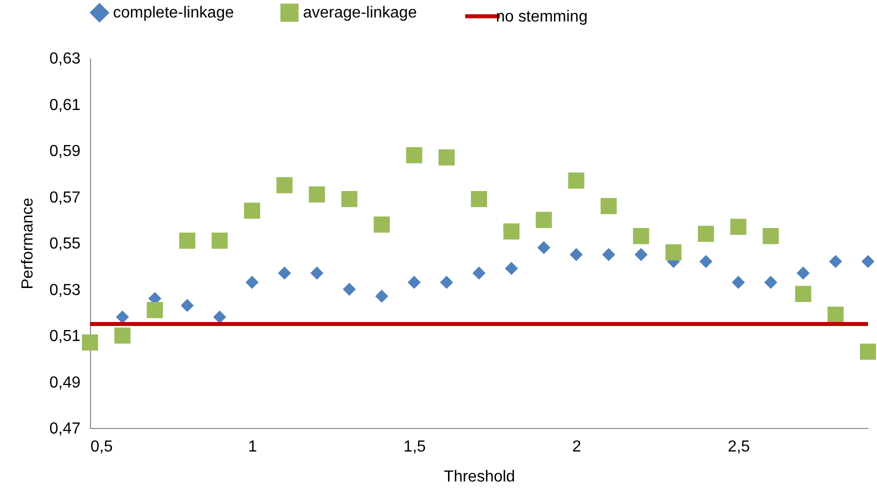 This screenshot has width=877, height=503. Describe the element at coordinates (65, 429) in the screenshot. I see `y-tick-label: 0,47` at that location.